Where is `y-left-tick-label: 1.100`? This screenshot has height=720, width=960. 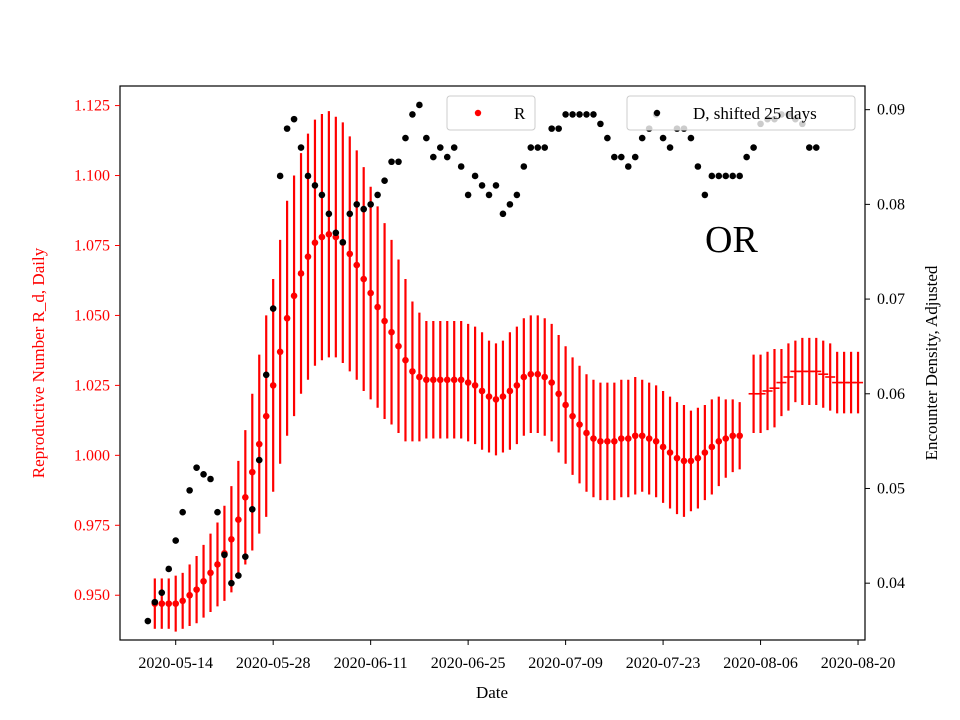 y-left-tick-label: 1.100 is located at coordinates (92, 176).